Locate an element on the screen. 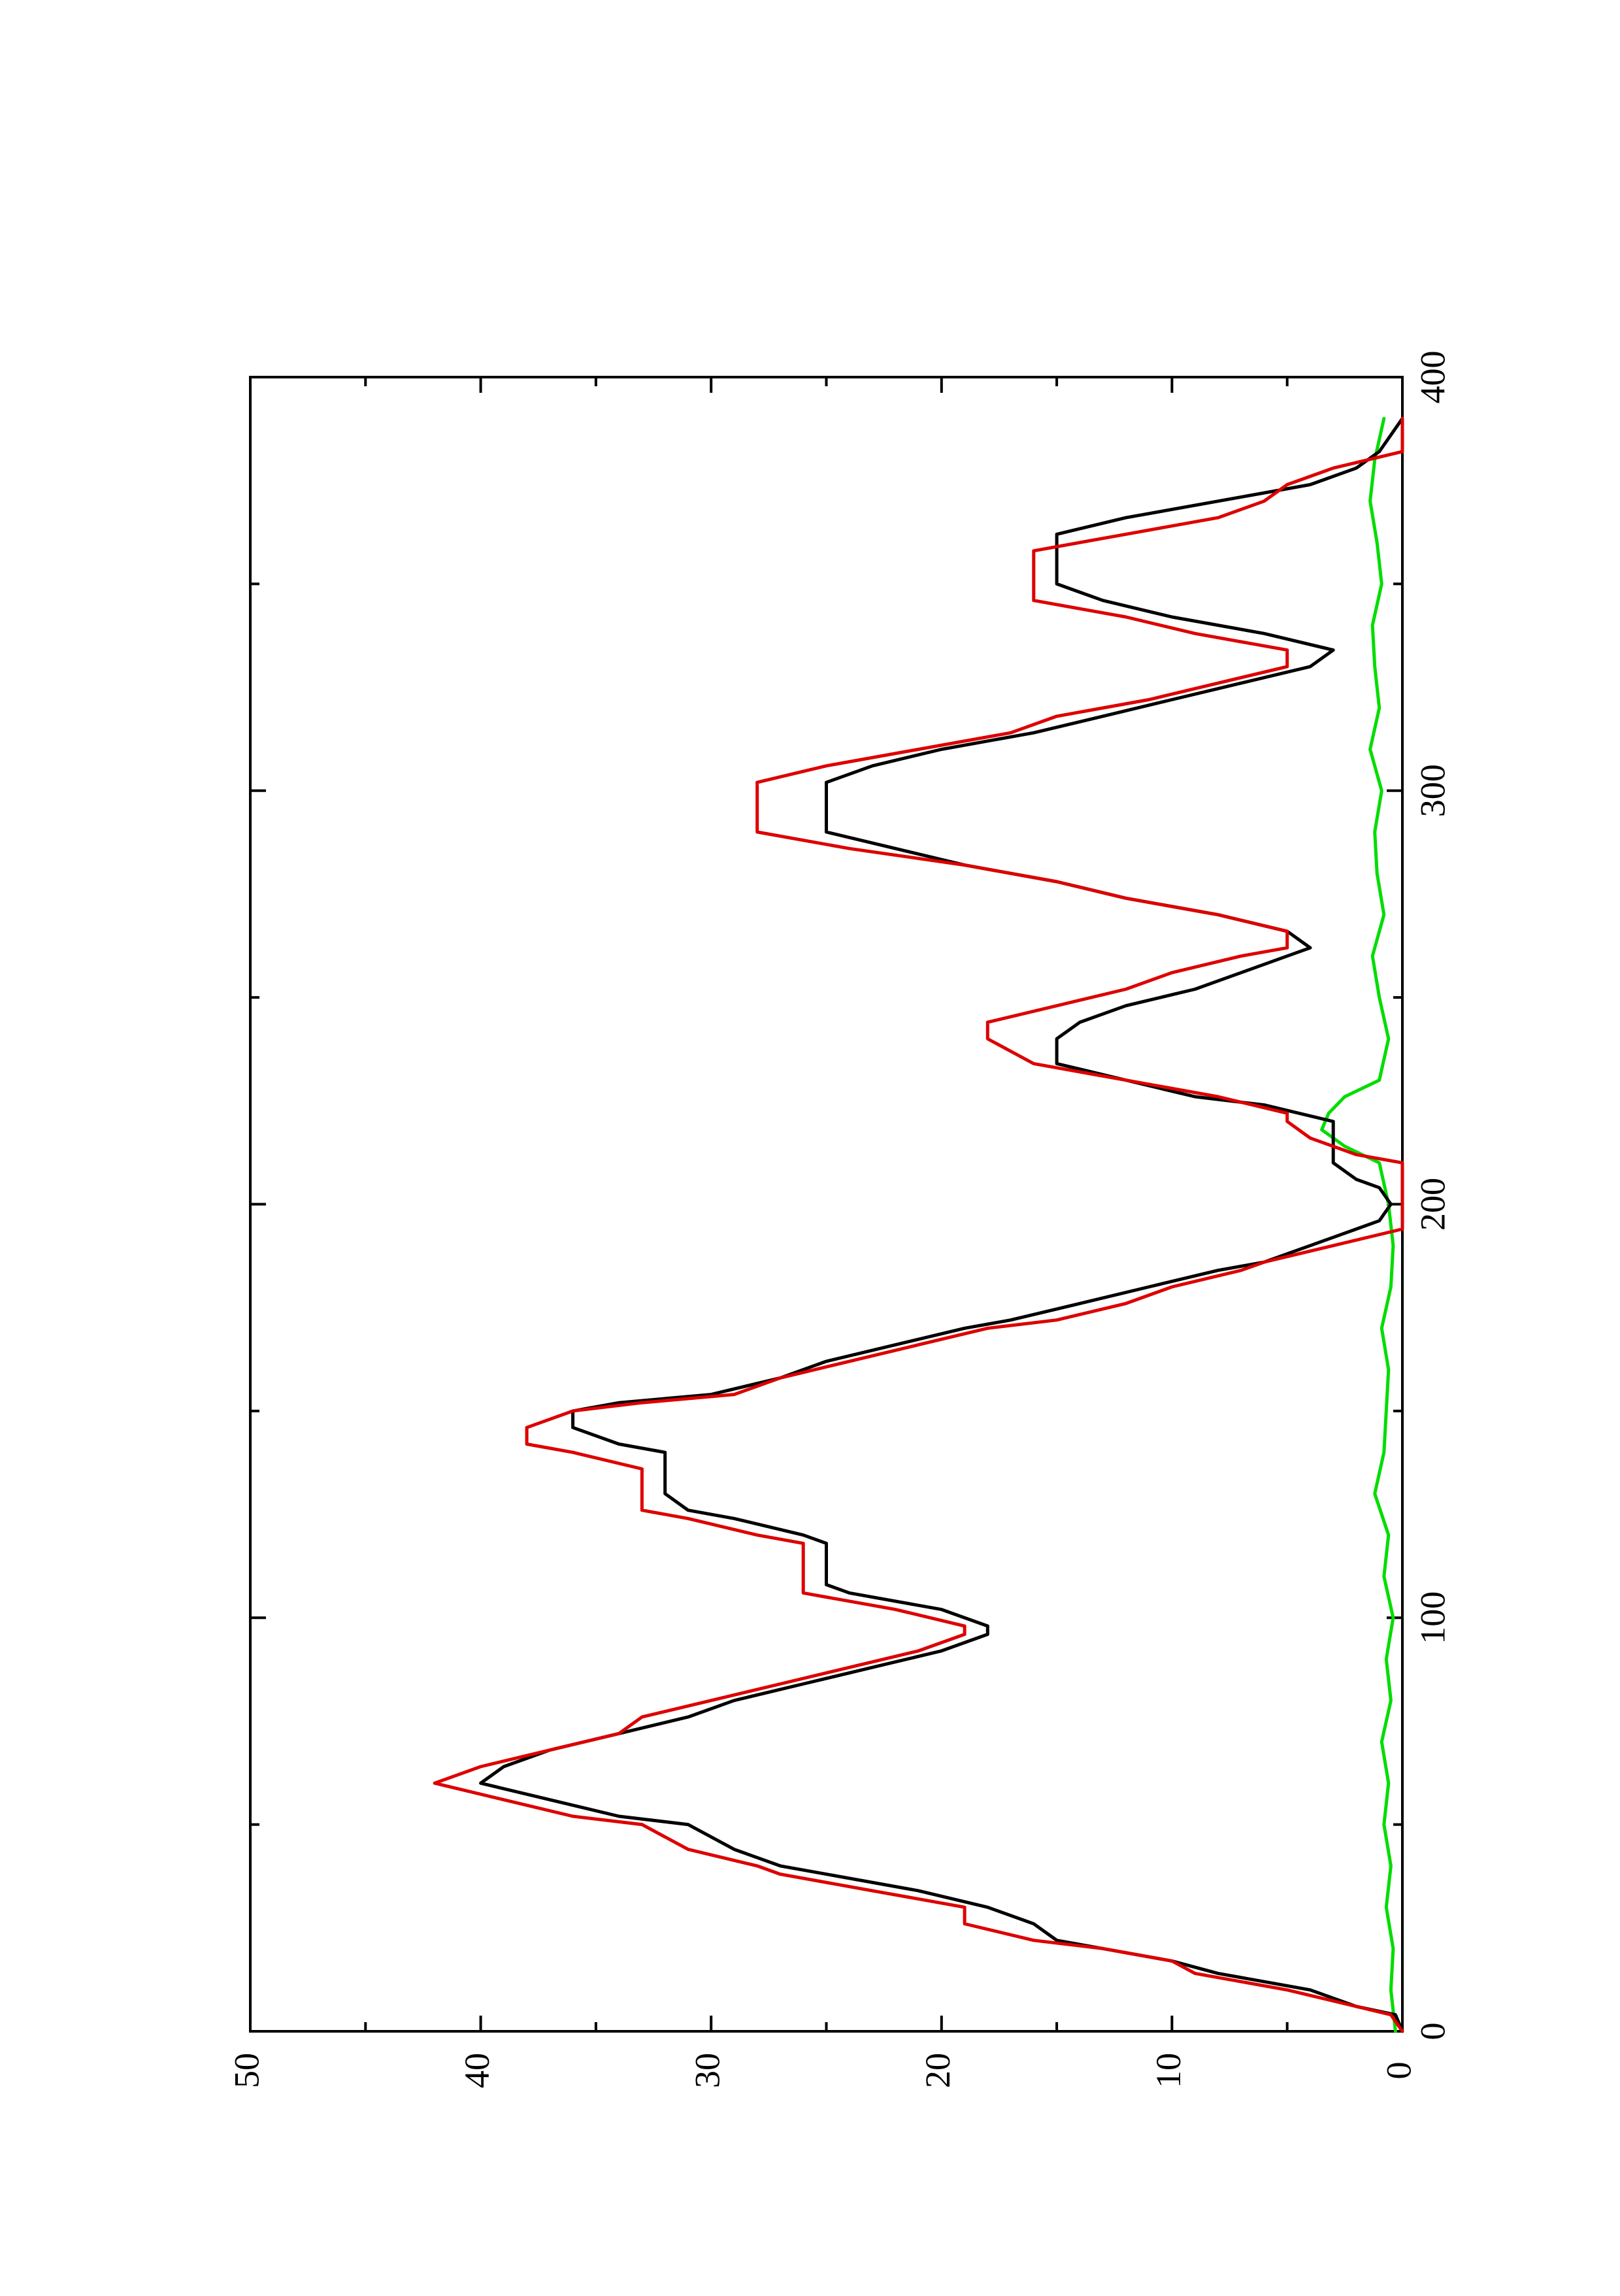  x-tick-label: 100 is located at coordinates (1432, 1617).